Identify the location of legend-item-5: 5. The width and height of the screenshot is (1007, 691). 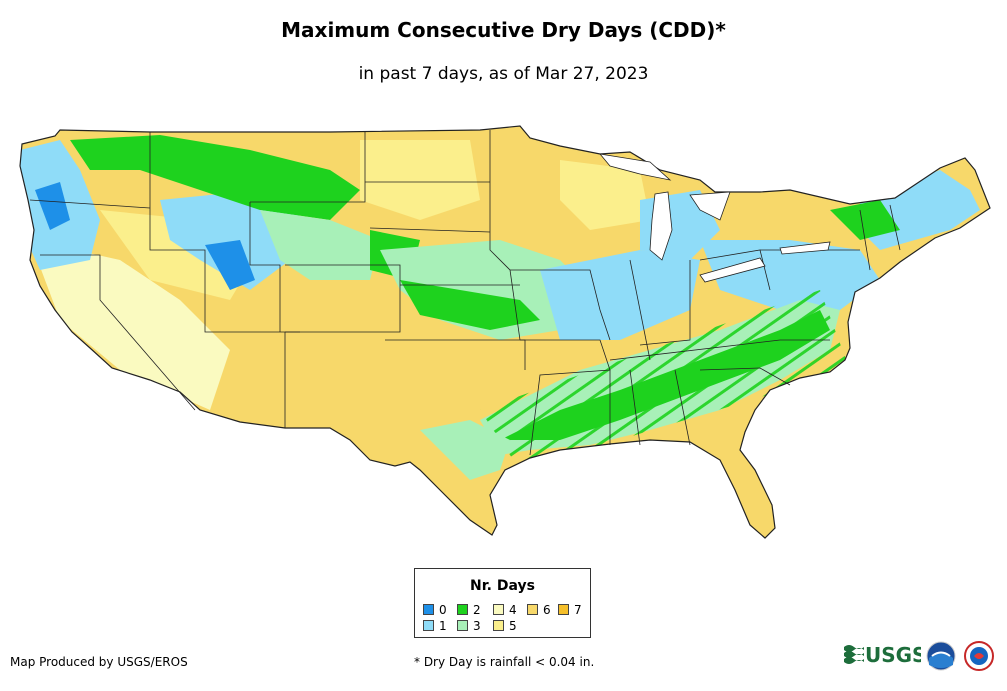
(505, 626).